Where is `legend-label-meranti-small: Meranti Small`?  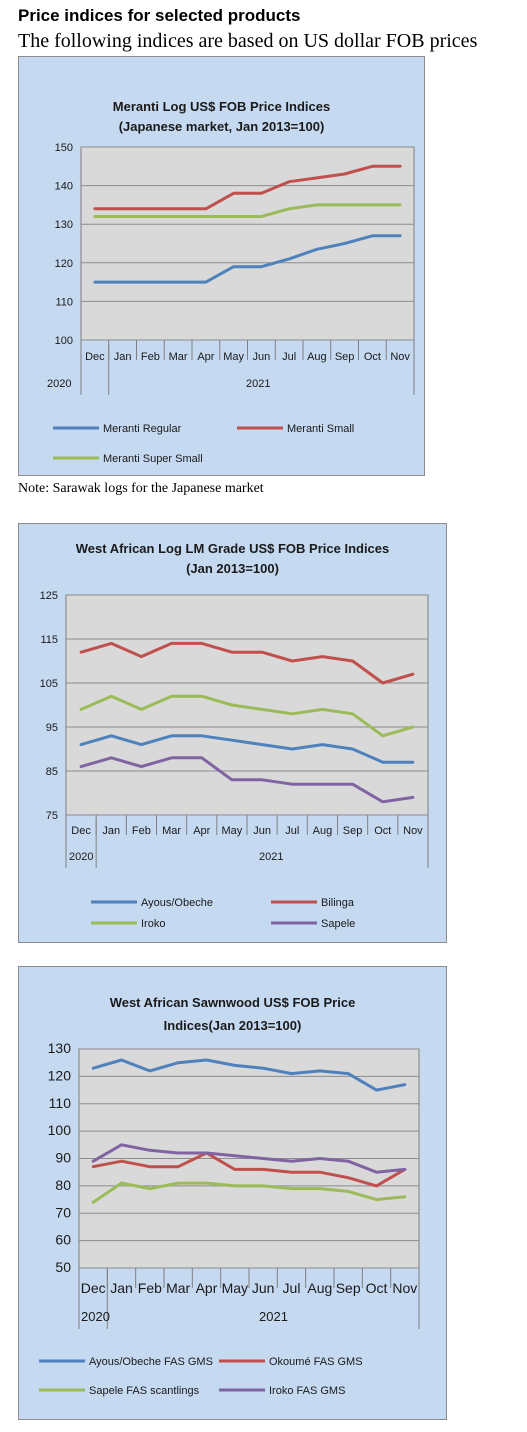 legend-label-meranti-small: Meranti Small is located at coordinates (320, 429).